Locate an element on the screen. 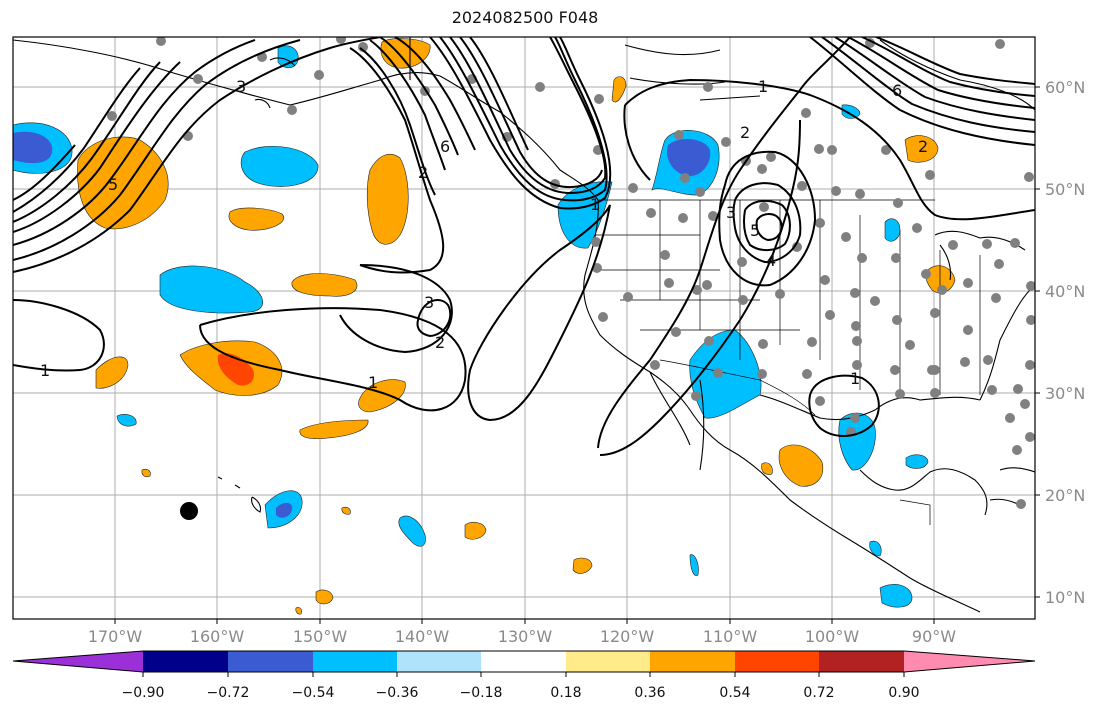 This screenshot has height=712, width=1105. colorbar-extend-low is located at coordinates (78, 661).